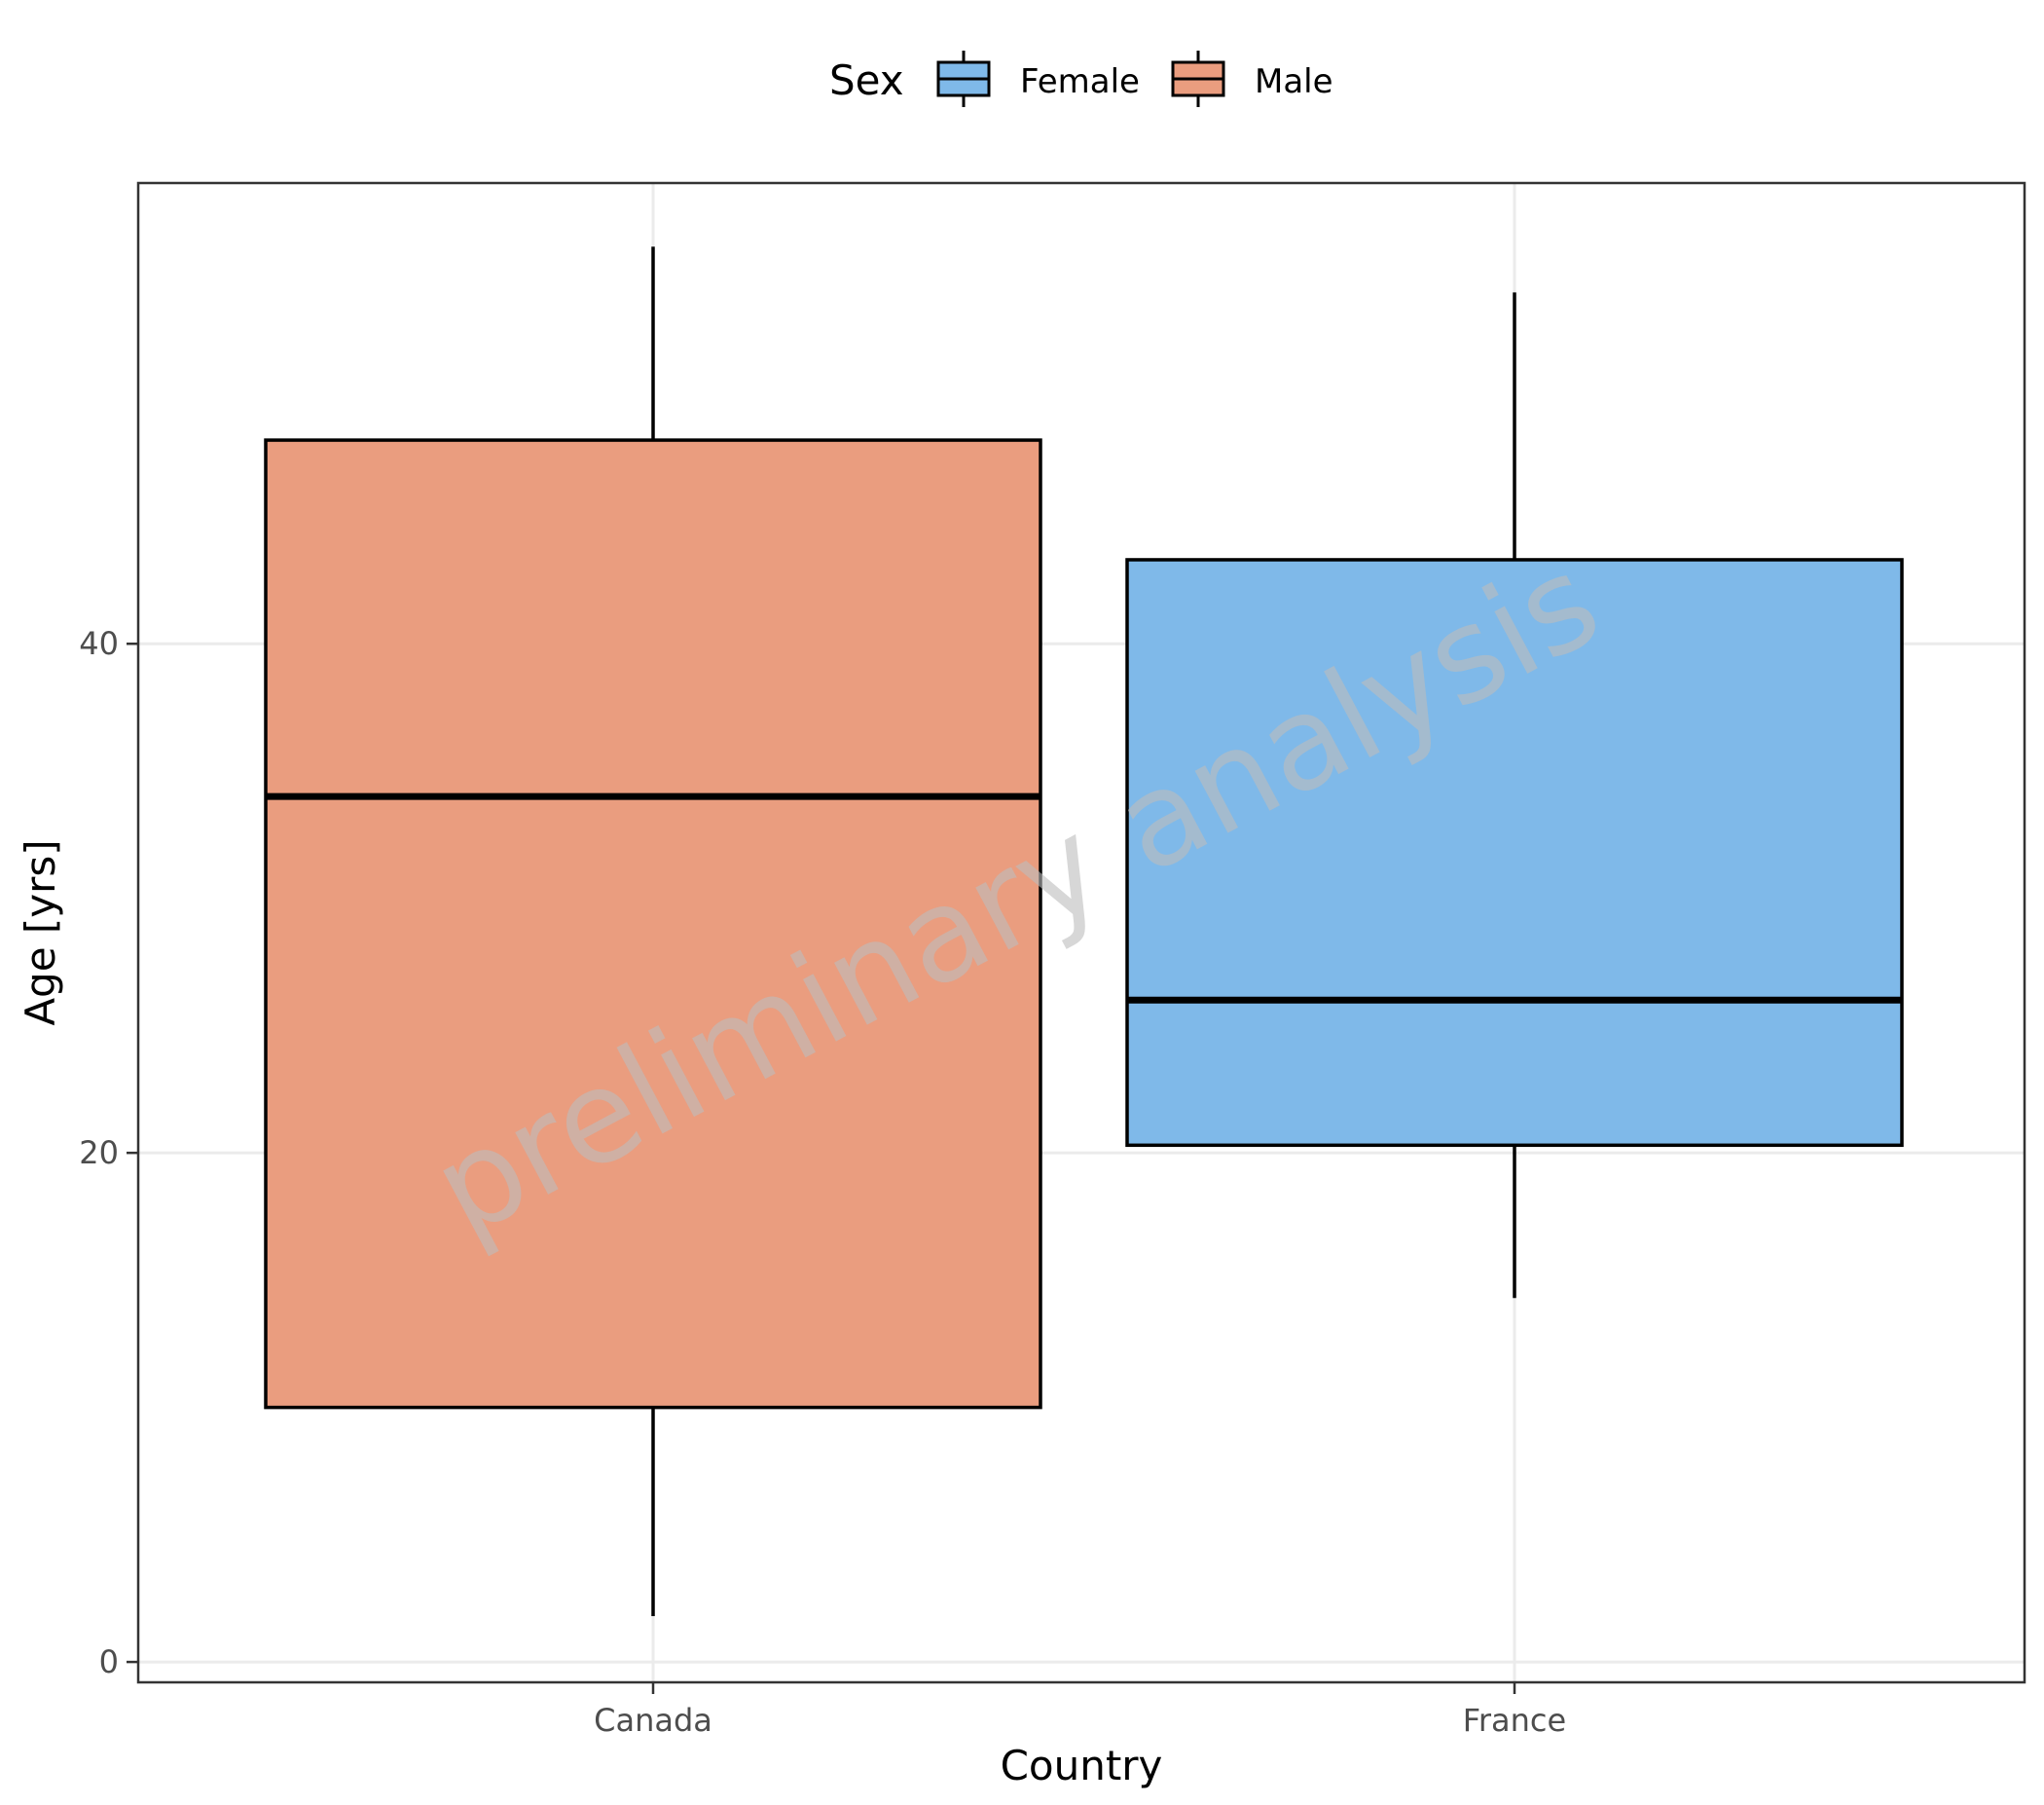 The width and height of the screenshot is (2044, 1805). I want to click on y-tick-label: 20, so click(99, 1153).